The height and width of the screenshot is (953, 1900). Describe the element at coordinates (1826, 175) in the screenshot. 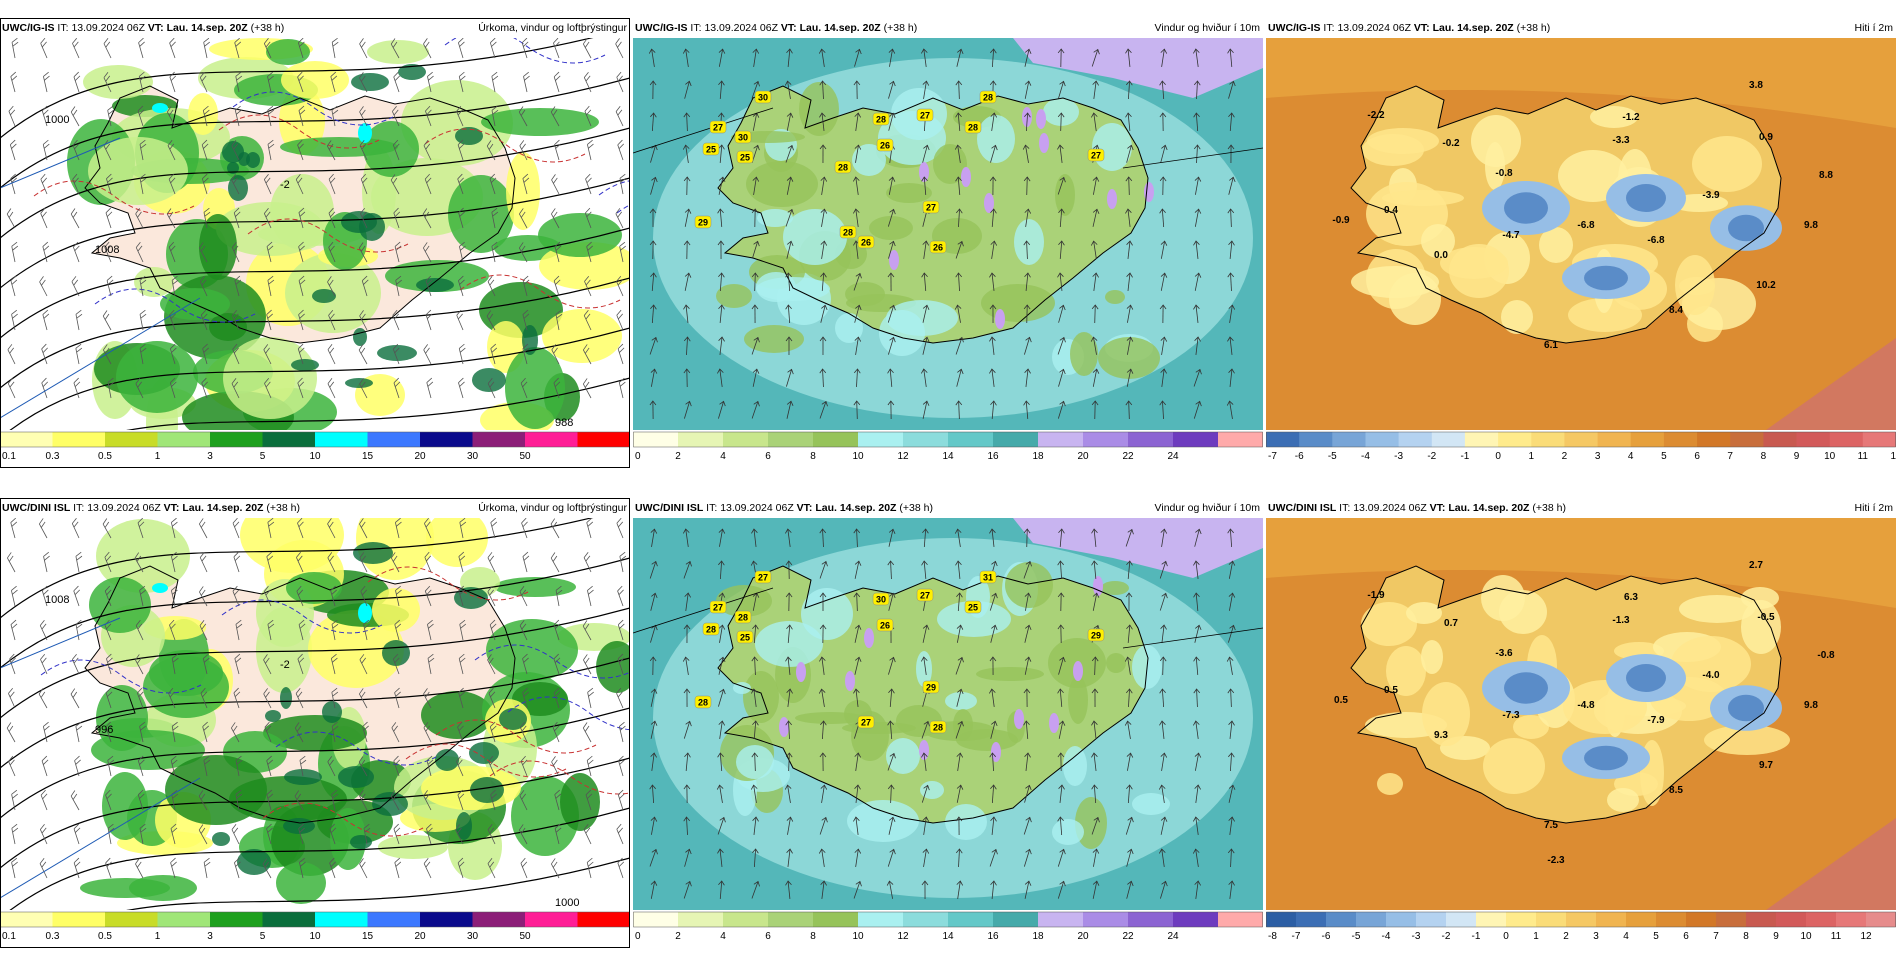

I see `temperature-value: 8.8` at that location.